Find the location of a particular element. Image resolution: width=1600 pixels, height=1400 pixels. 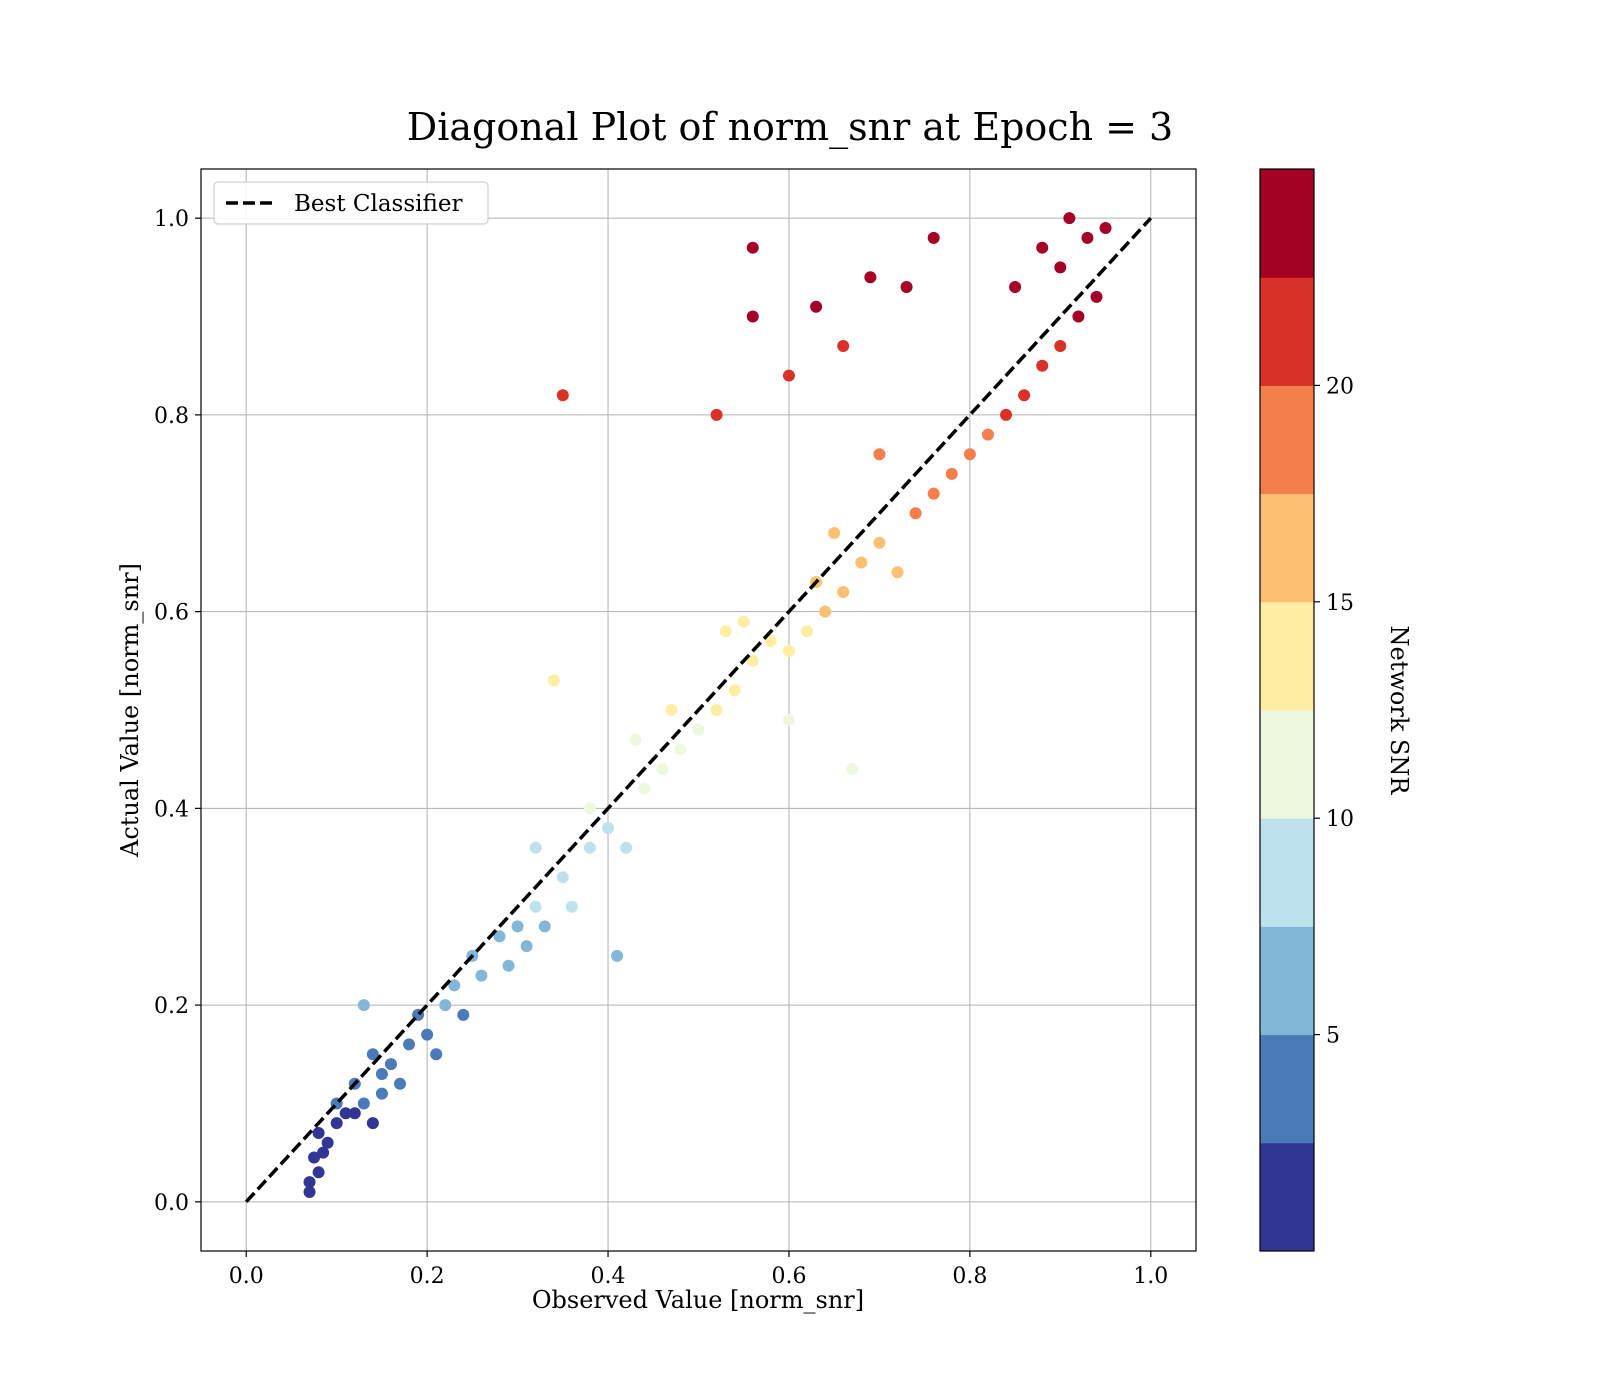

legend-box is located at coordinates (351, 203).